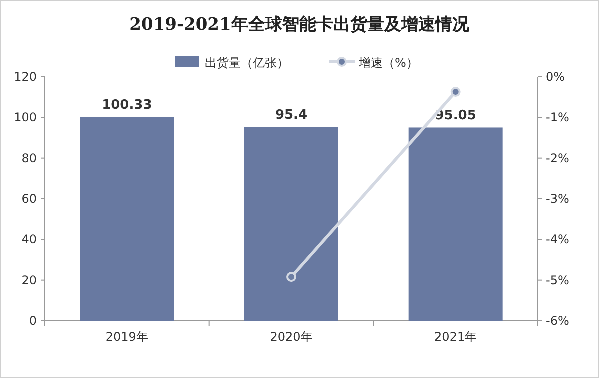 The width and height of the screenshot is (599, 378). I want to click on y-tick-label: 60, so click(29, 199).